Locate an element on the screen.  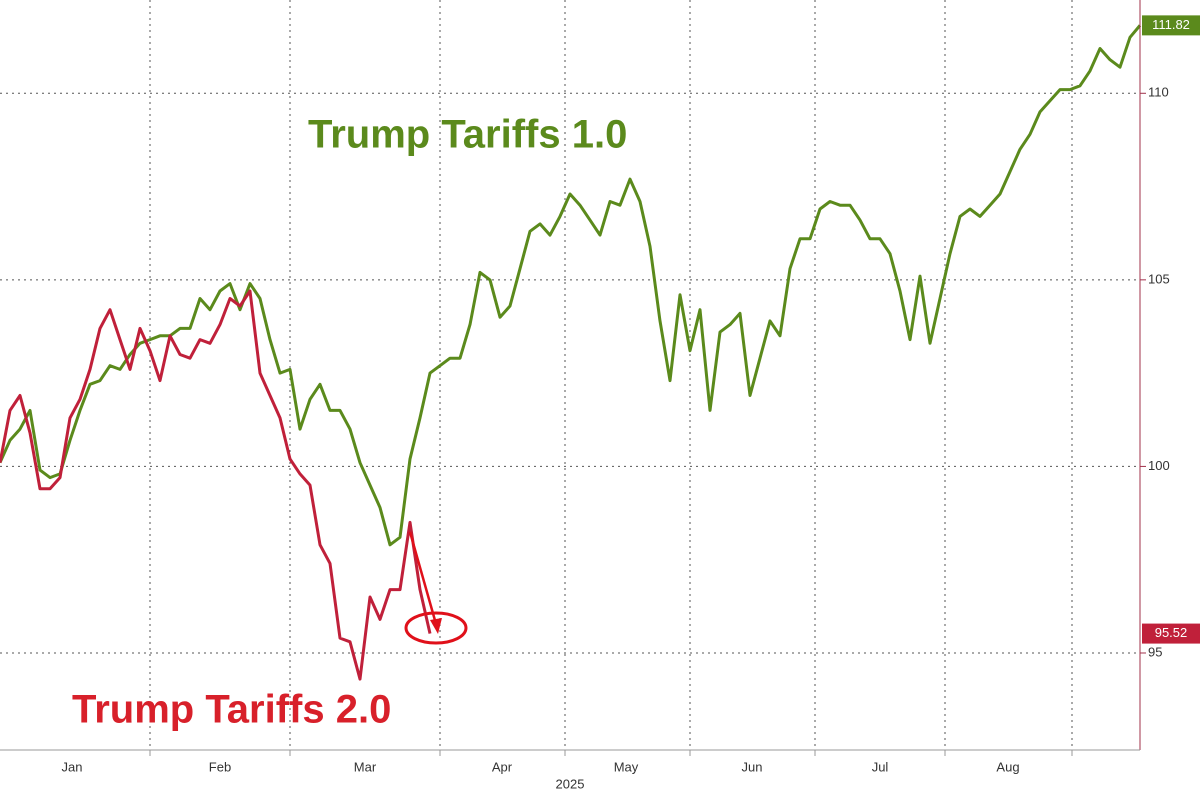
x-tick-label: Apr is located at coordinates (502, 766).